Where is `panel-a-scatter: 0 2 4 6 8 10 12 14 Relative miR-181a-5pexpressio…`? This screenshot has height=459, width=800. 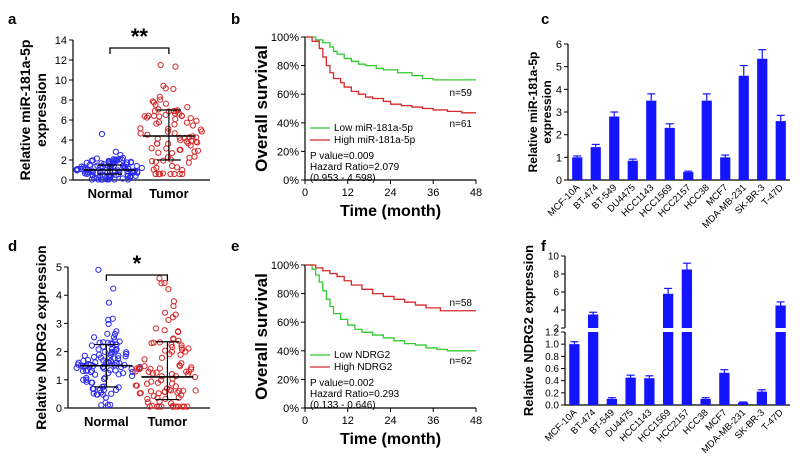
panel-a-scatter: 0 2 4 6 8 10 12 14 Relative miR-181a-5pexpressio… is located at coordinates (113, 112).